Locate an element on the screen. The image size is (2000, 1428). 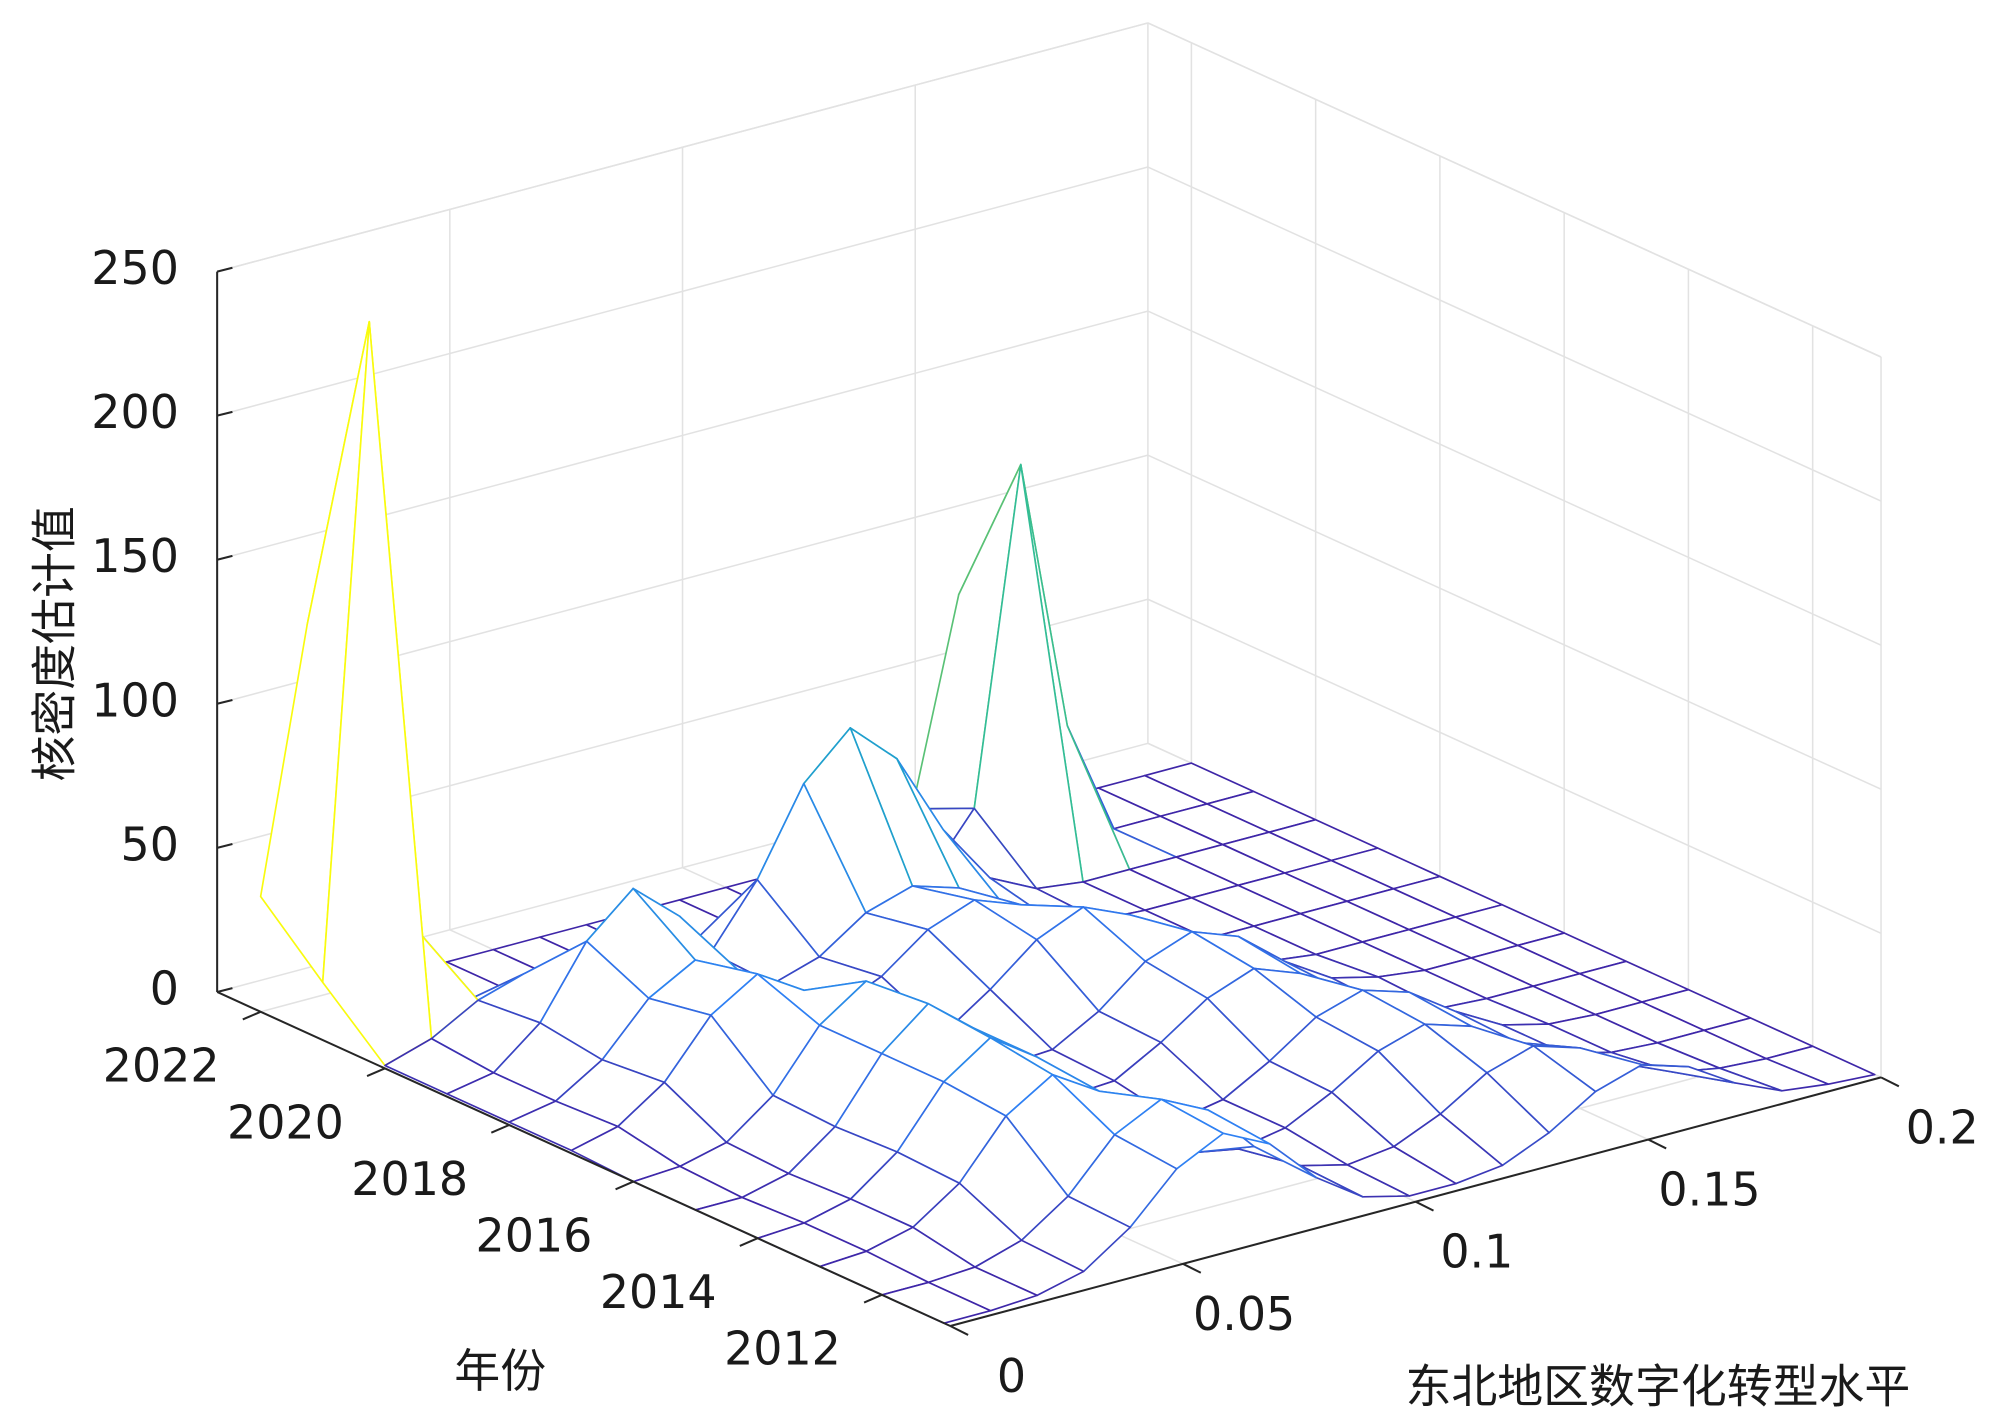
z-tick-label: 200 is located at coordinates (135, 412).